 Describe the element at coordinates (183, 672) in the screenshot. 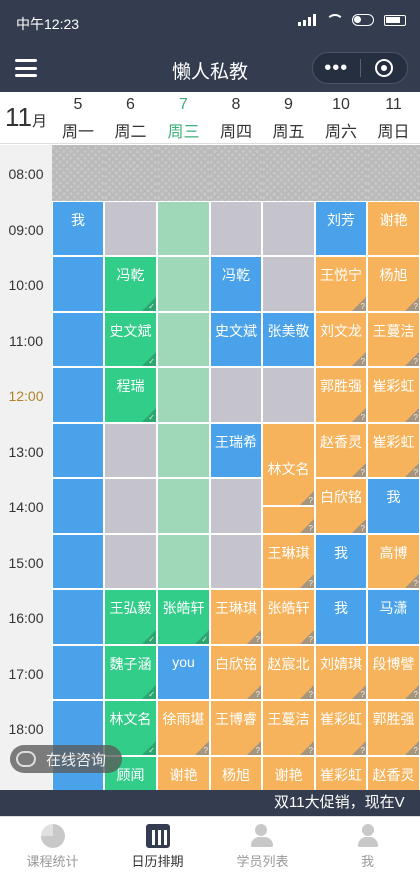

I see `lesson-slot: you` at that location.